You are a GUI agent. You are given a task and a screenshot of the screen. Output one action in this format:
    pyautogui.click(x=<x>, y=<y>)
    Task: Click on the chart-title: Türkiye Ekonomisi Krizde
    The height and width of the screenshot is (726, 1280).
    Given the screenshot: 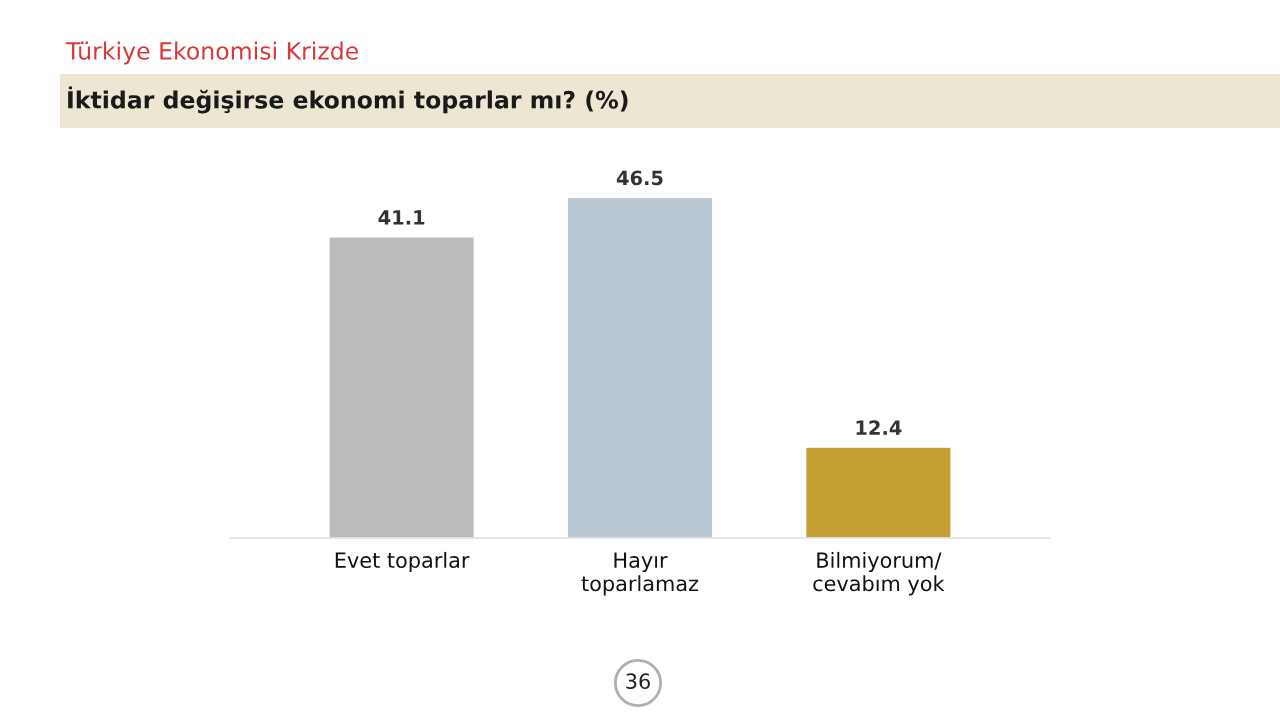 What is the action you would take?
    pyautogui.click(x=212, y=53)
    